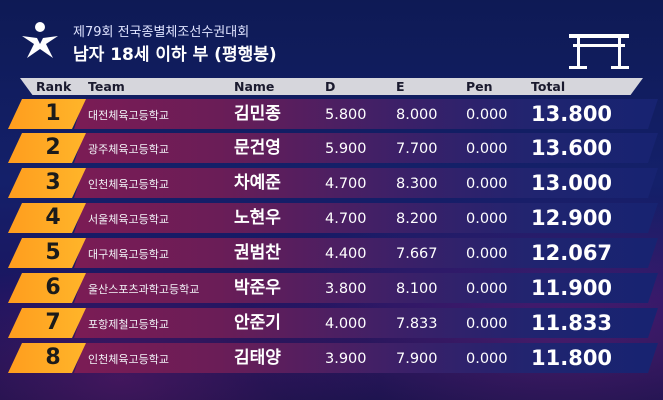 This screenshot has height=400, width=663. What do you see at coordinates (346, 254) in the screenshot?
I see `d-score: 4.400` at bounding box center [346, 254].